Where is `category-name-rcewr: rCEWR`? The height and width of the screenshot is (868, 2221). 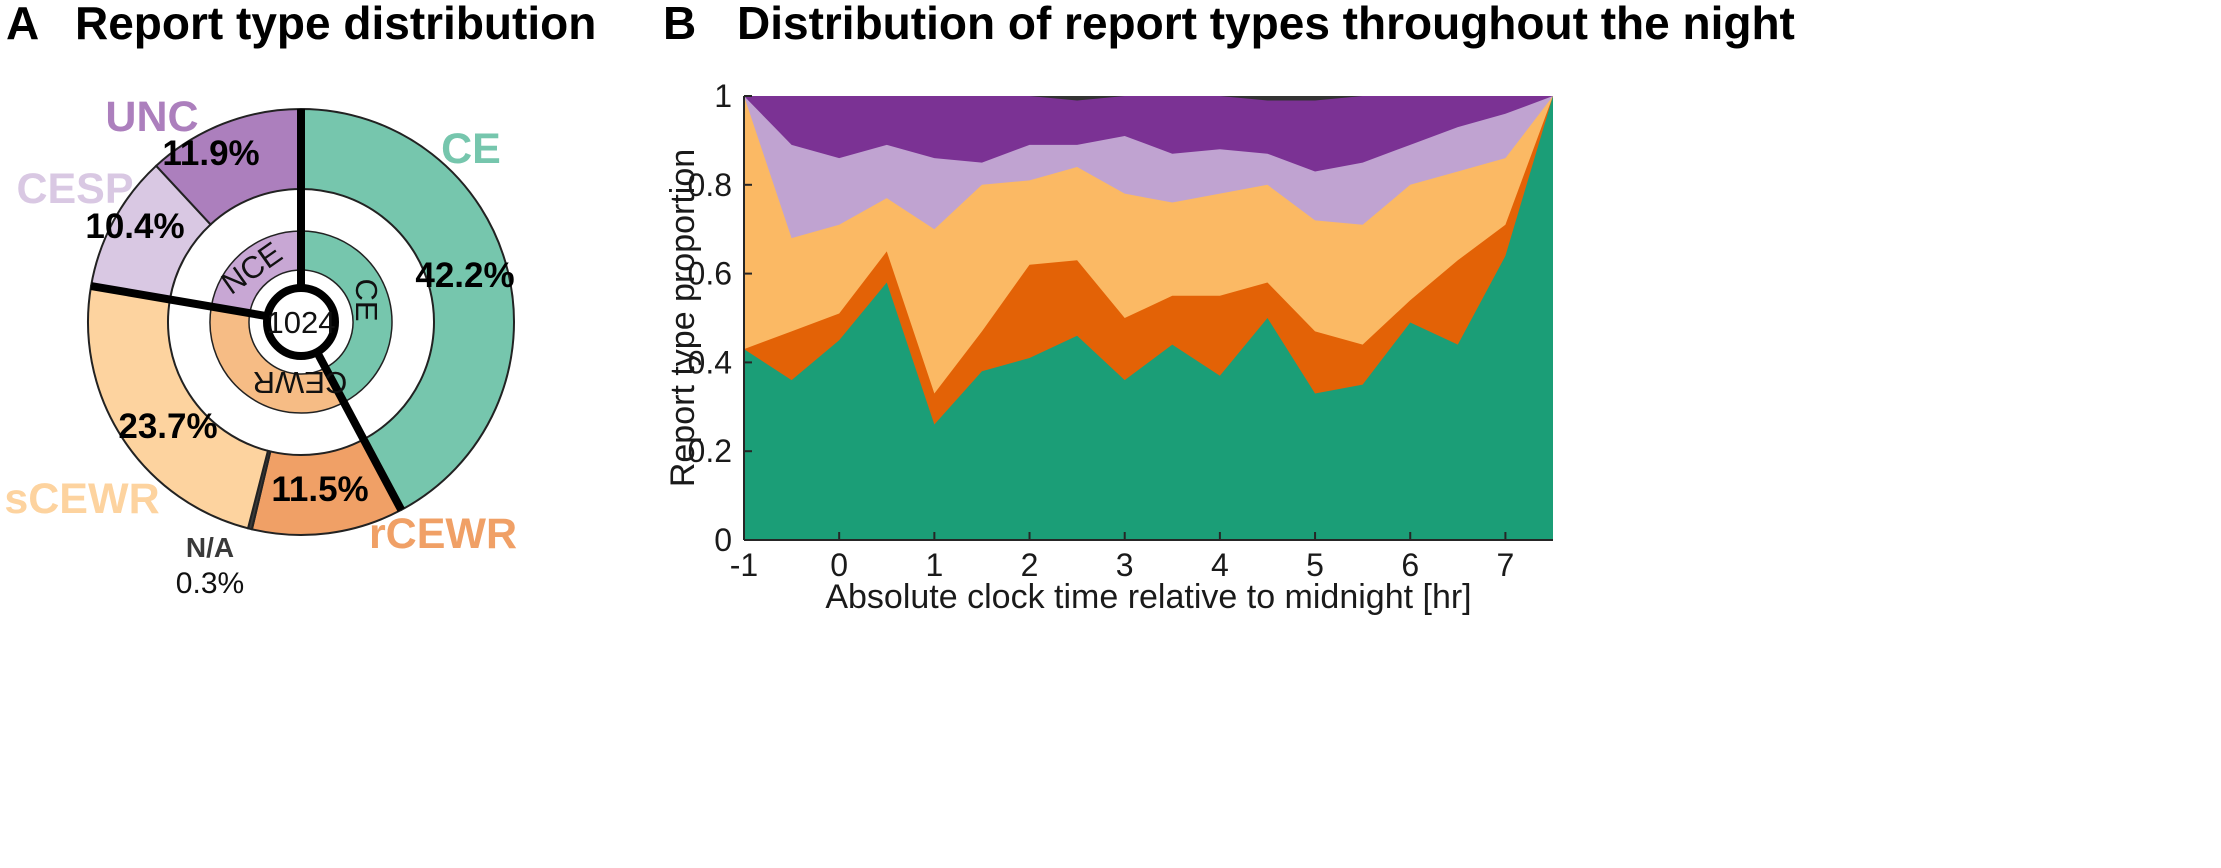
category-name-rcewr: rCEWR is located at coordinates (443, 534).